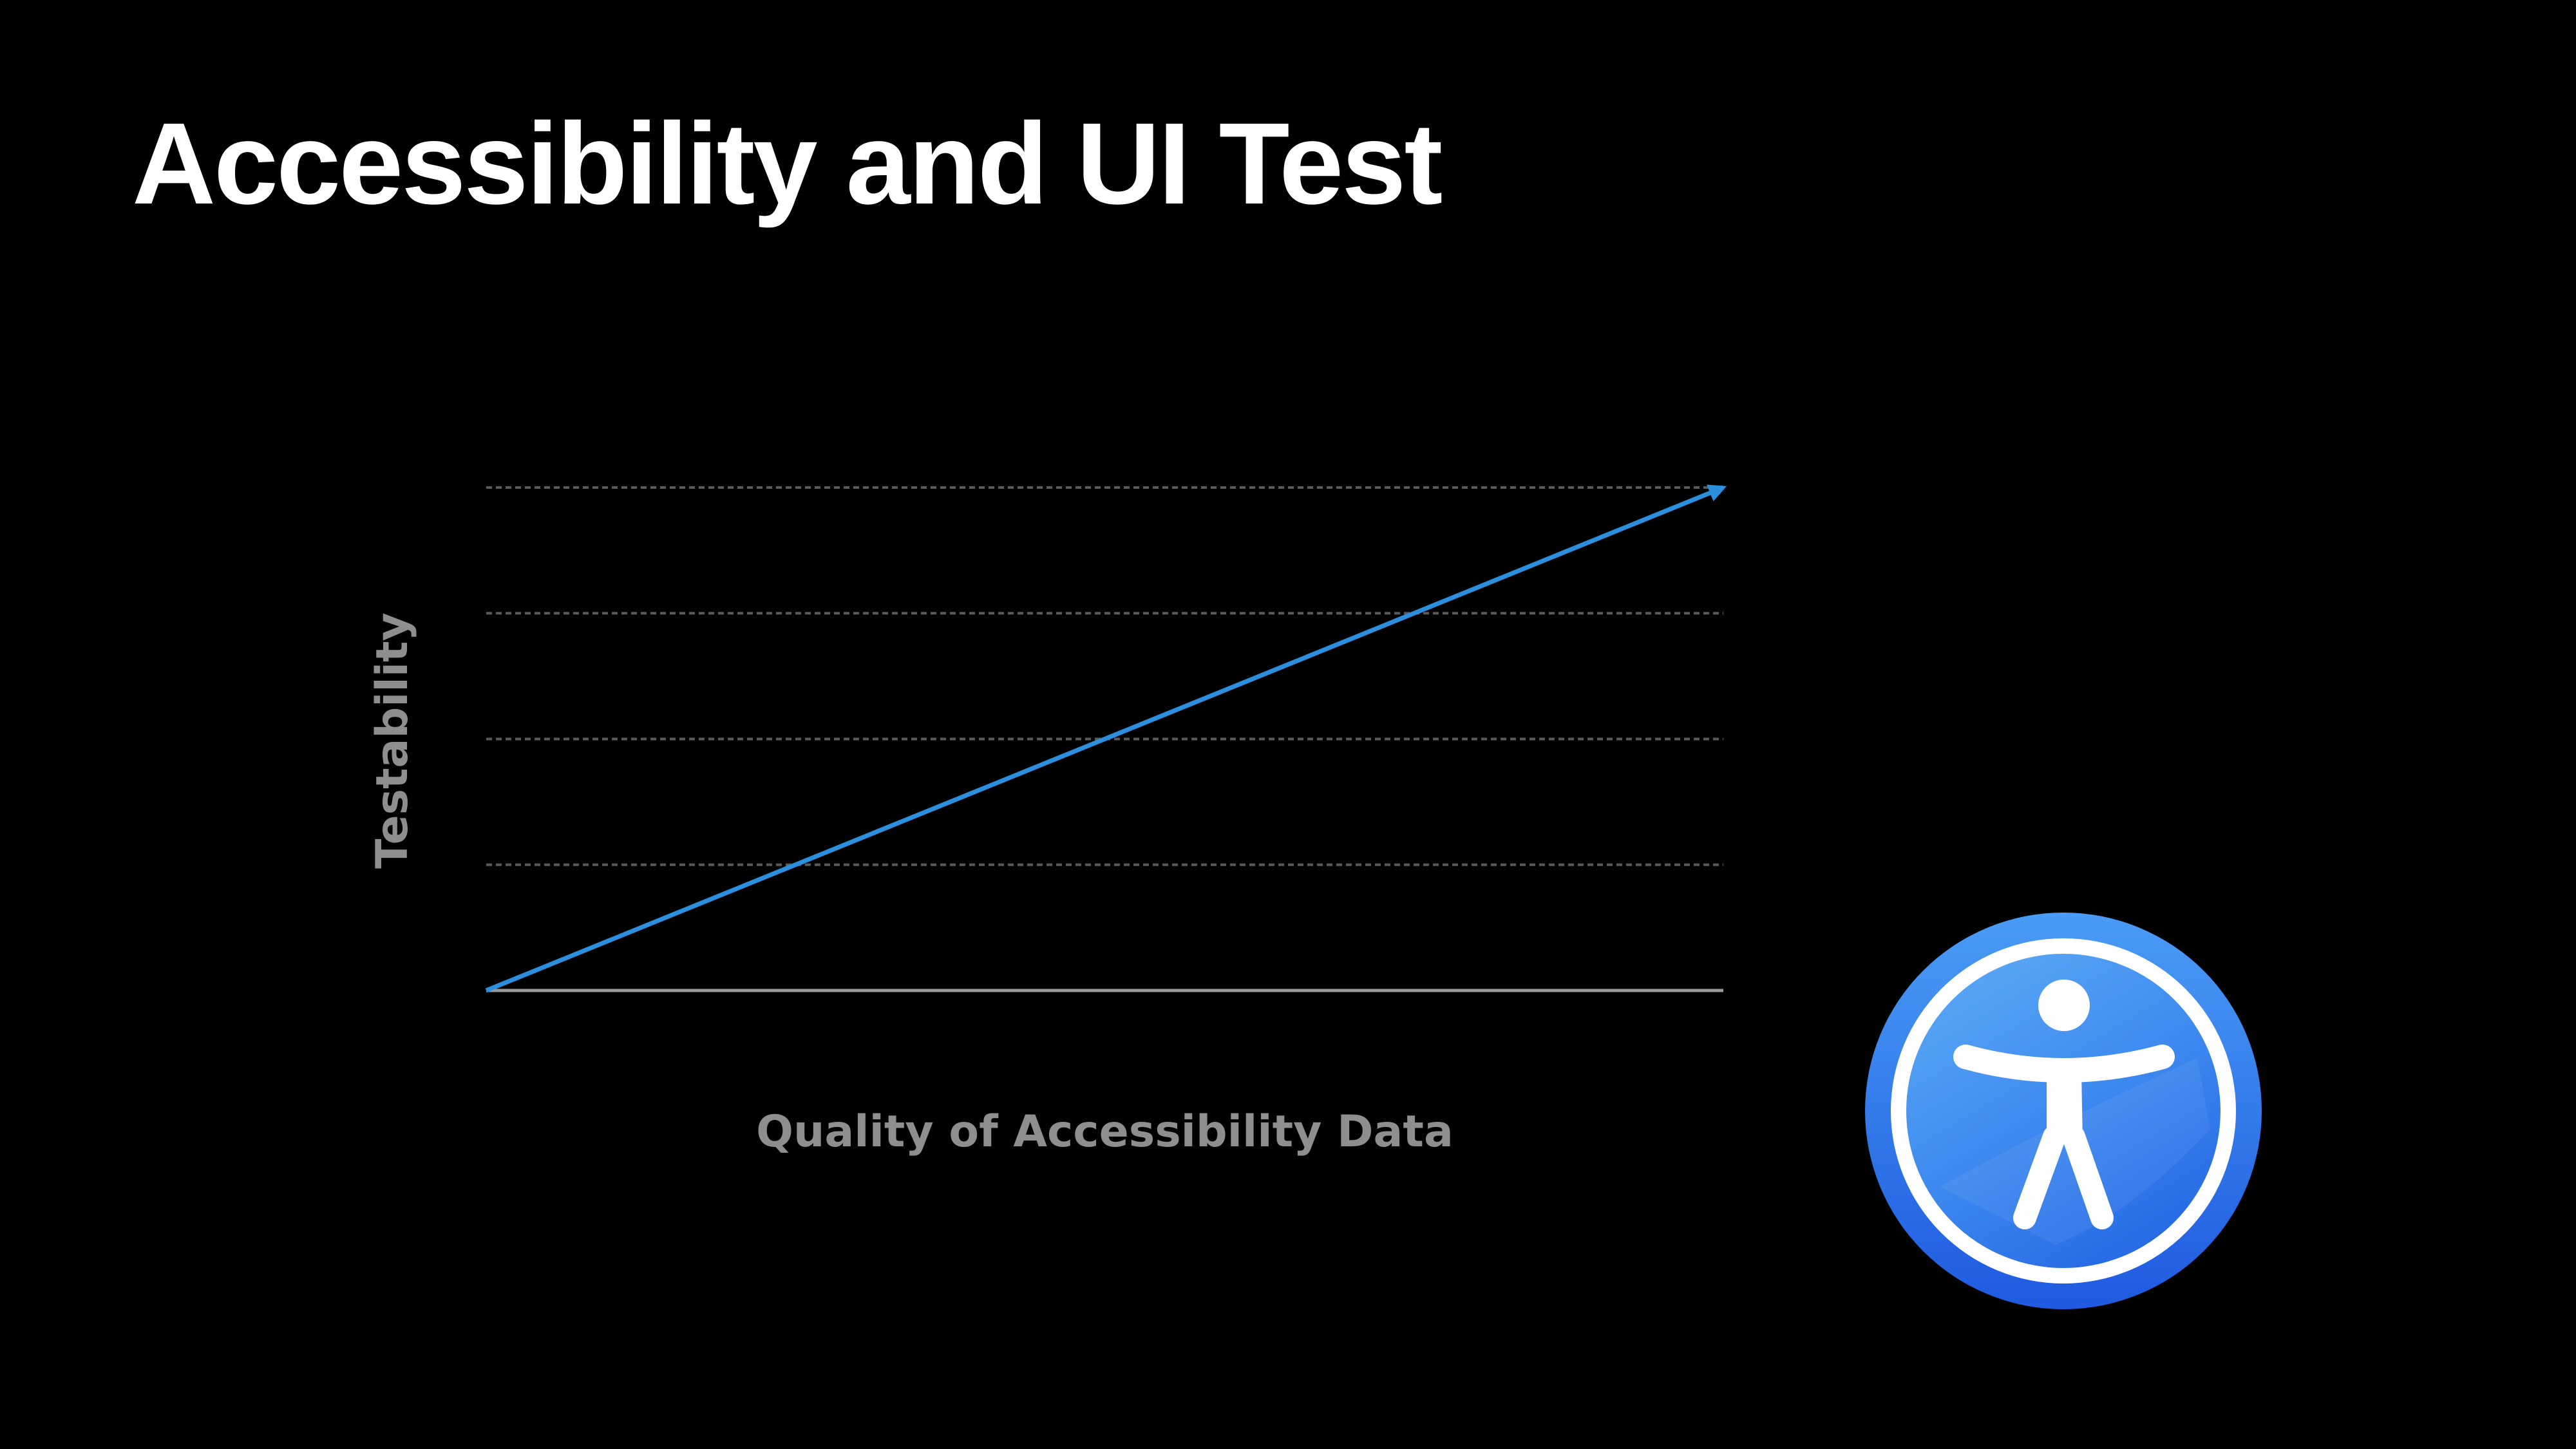 The height and width of the screenshot is (1449, 2576). I want to click on grid-lines, so click(1104, 676).